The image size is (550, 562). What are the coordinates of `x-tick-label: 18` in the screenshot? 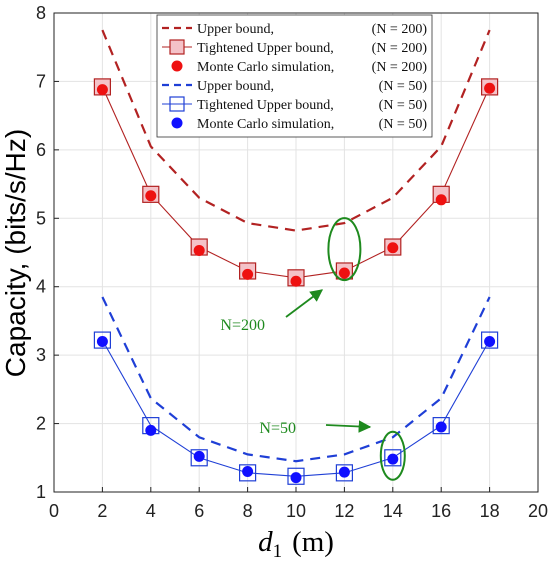 It's located at (490, 511).